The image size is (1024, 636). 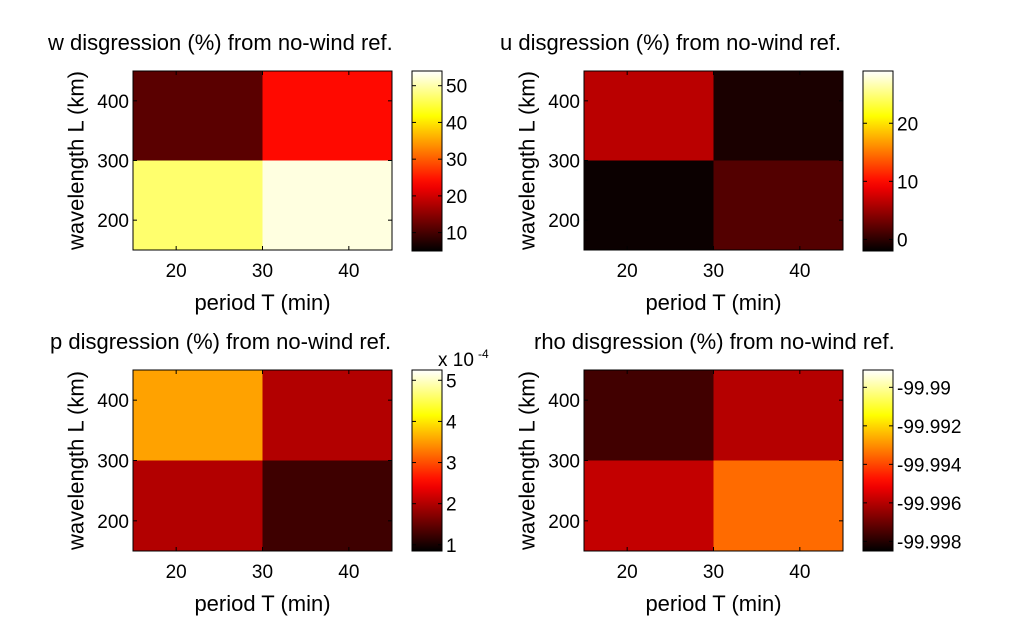 What do you see at coordinates (670, 42) in the screenshot?
I see `chart-title: u disgression (%) from no-wind ref.` at bounding box center [670, 42].